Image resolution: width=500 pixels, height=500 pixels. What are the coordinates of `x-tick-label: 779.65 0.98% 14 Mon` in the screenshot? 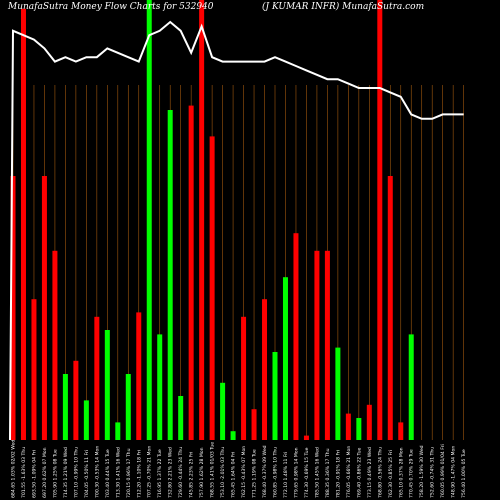 It's located at (296, 472).